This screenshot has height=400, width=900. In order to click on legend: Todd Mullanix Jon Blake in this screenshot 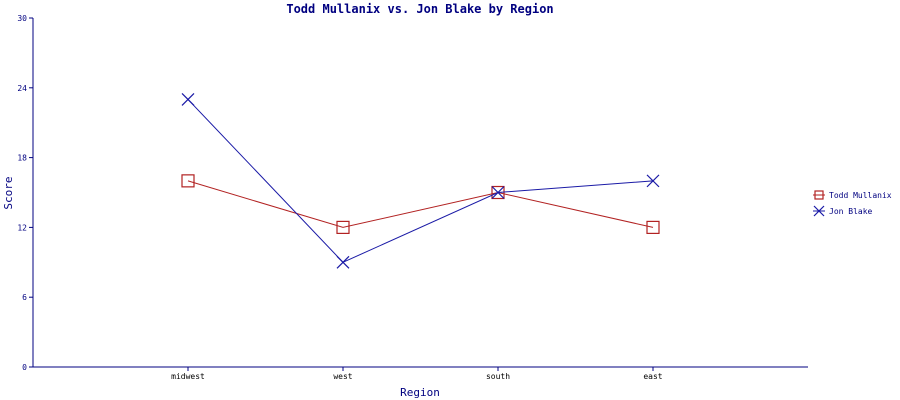, I will do `click(852, 203)`.